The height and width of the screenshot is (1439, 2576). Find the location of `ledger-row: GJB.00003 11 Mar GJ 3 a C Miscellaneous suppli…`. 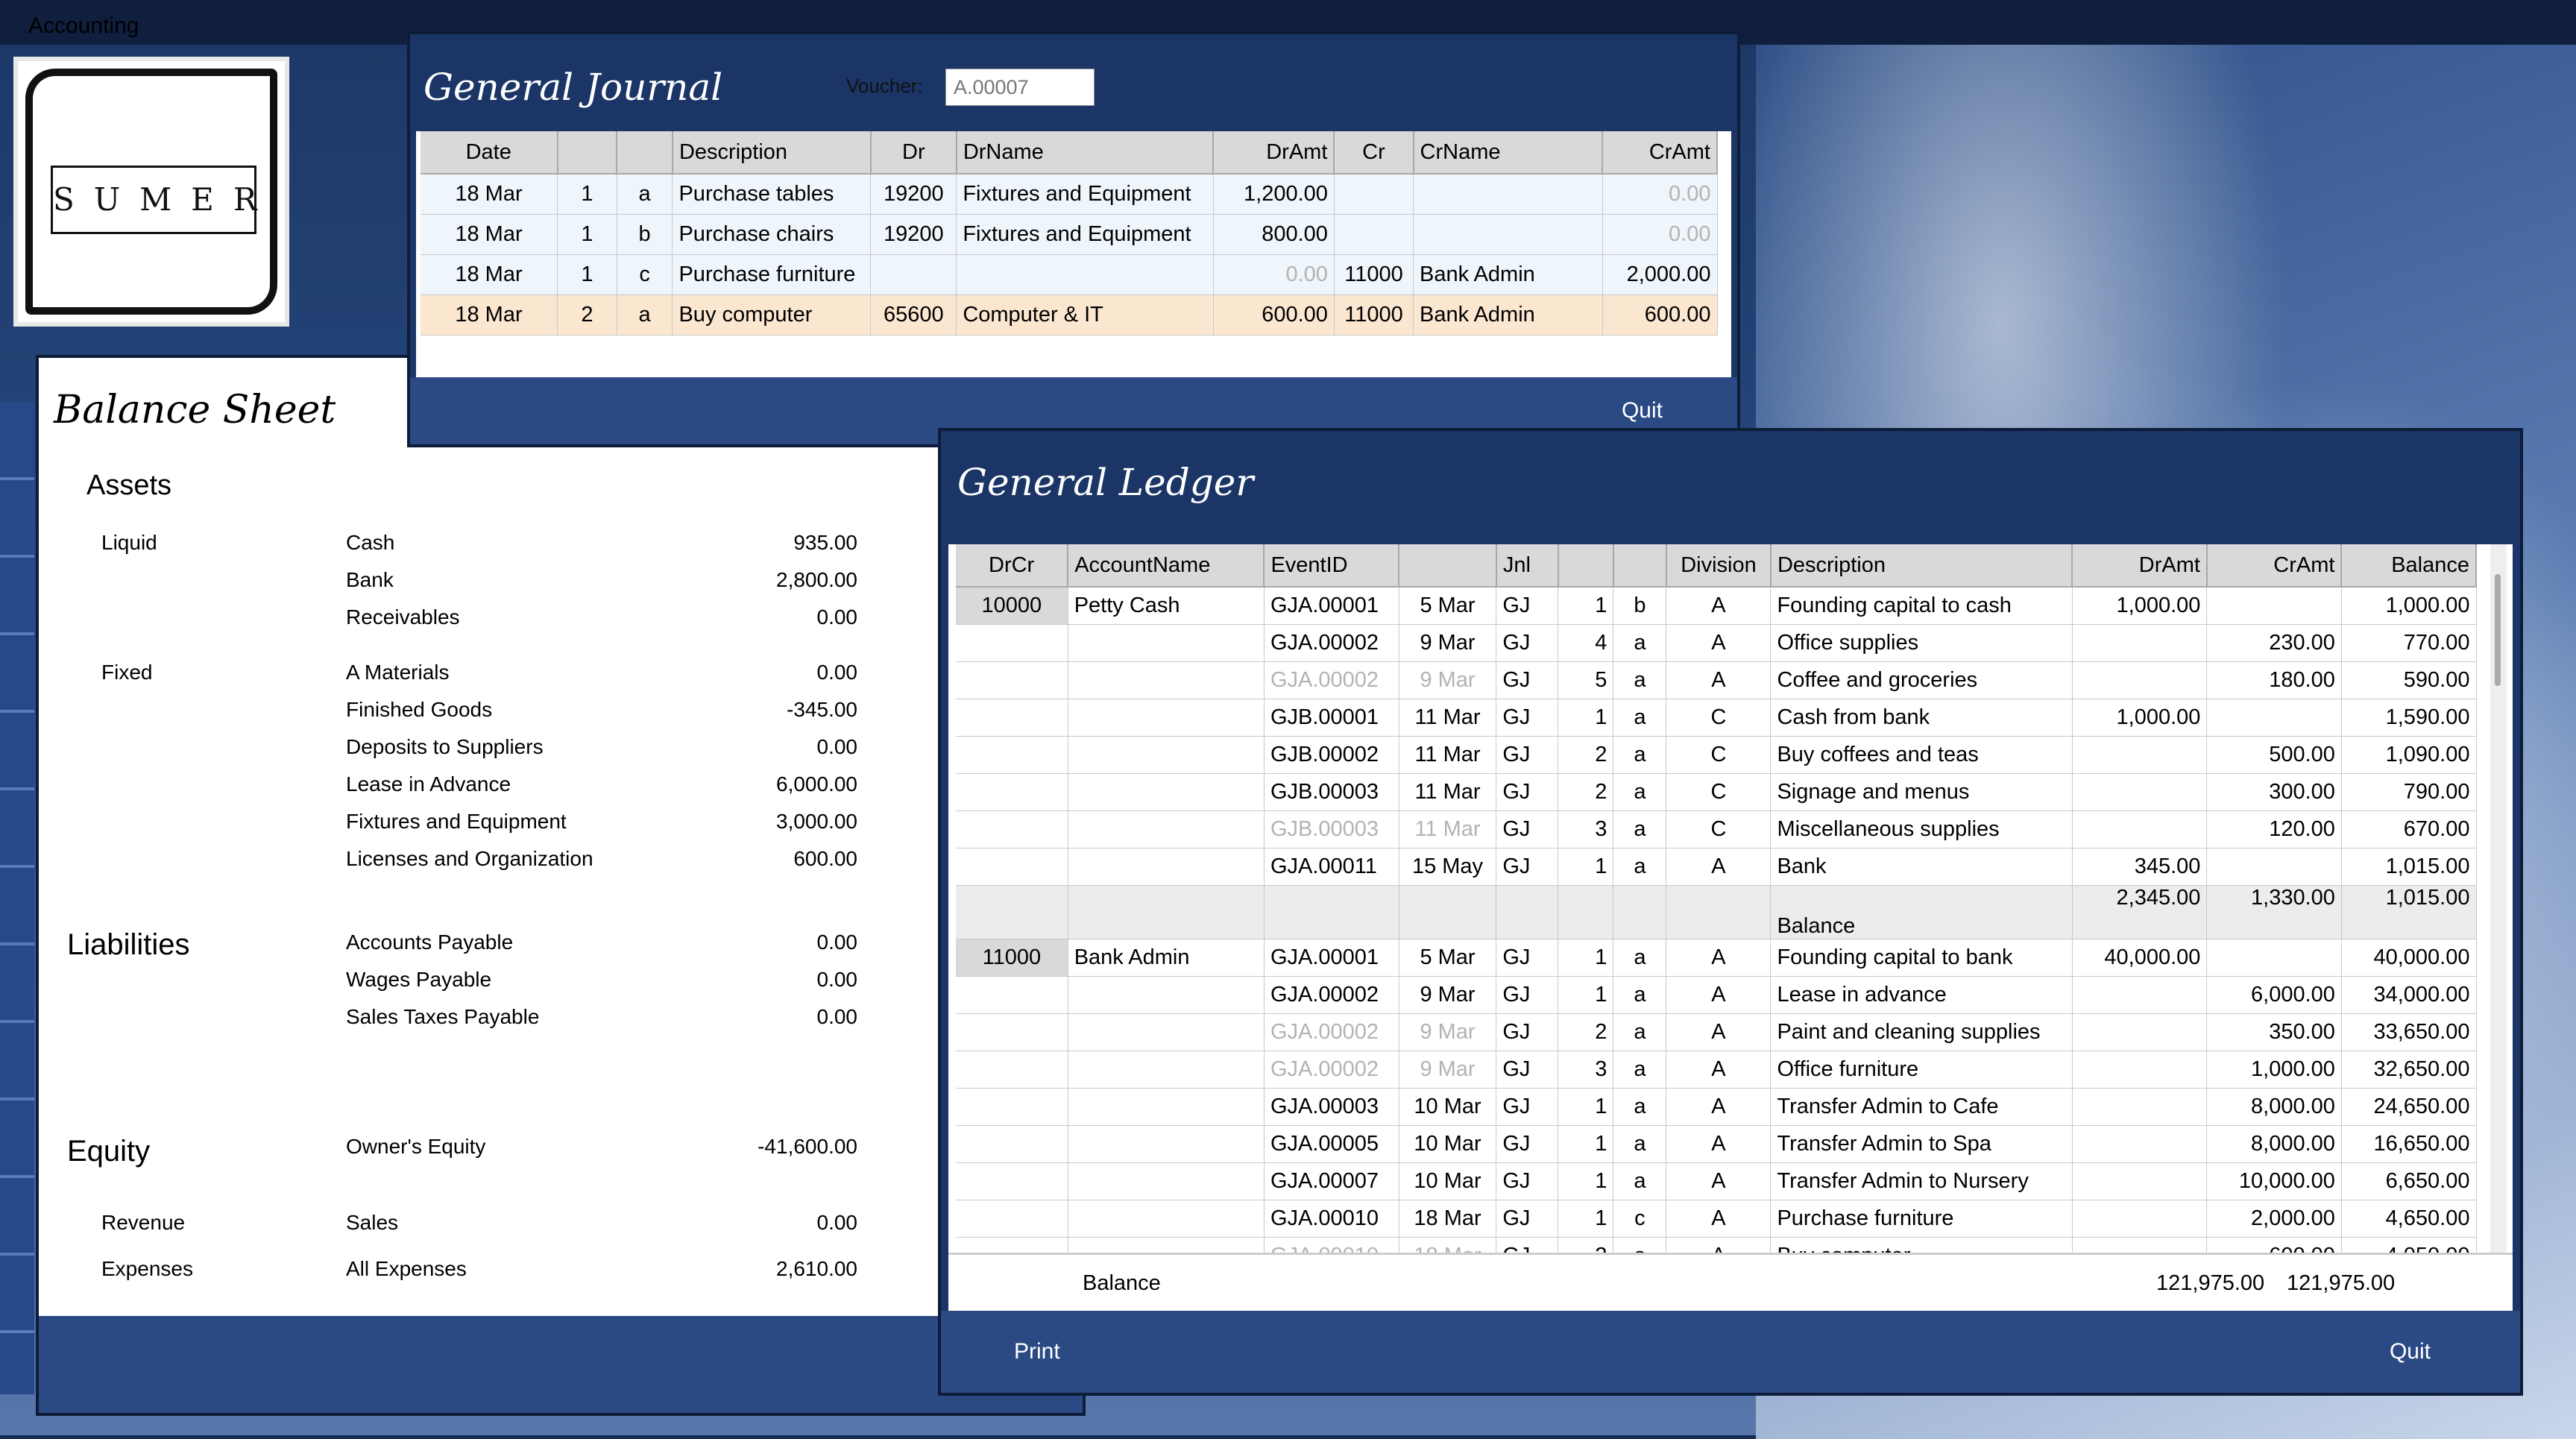

ledger-row: GJB.00003 11 Mar GJ 3 a C Miscellaneous suppli… is located at coordinates (1716, 829).